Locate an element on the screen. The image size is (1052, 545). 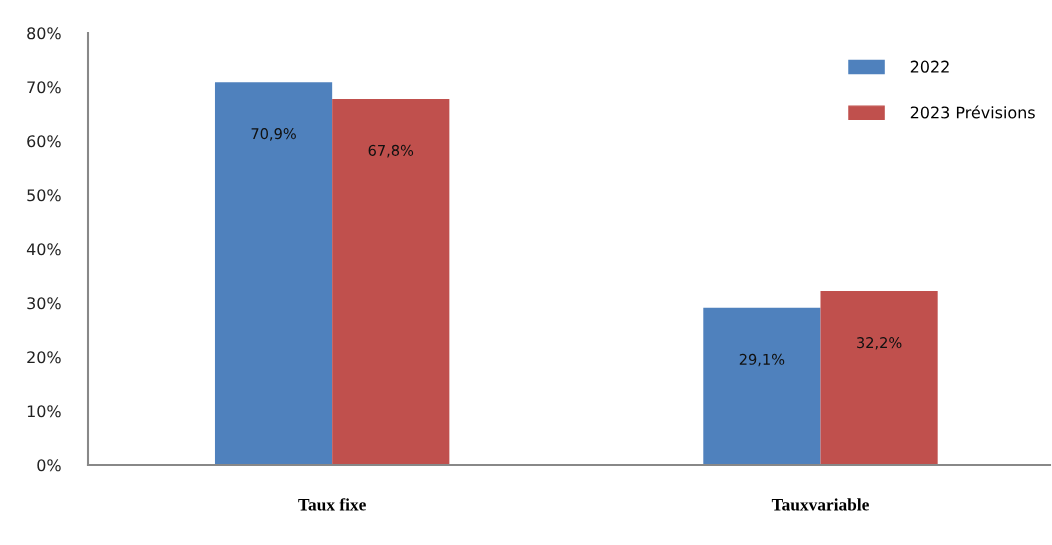
y-tick-label: 60% is located at coordinates (44, 141).